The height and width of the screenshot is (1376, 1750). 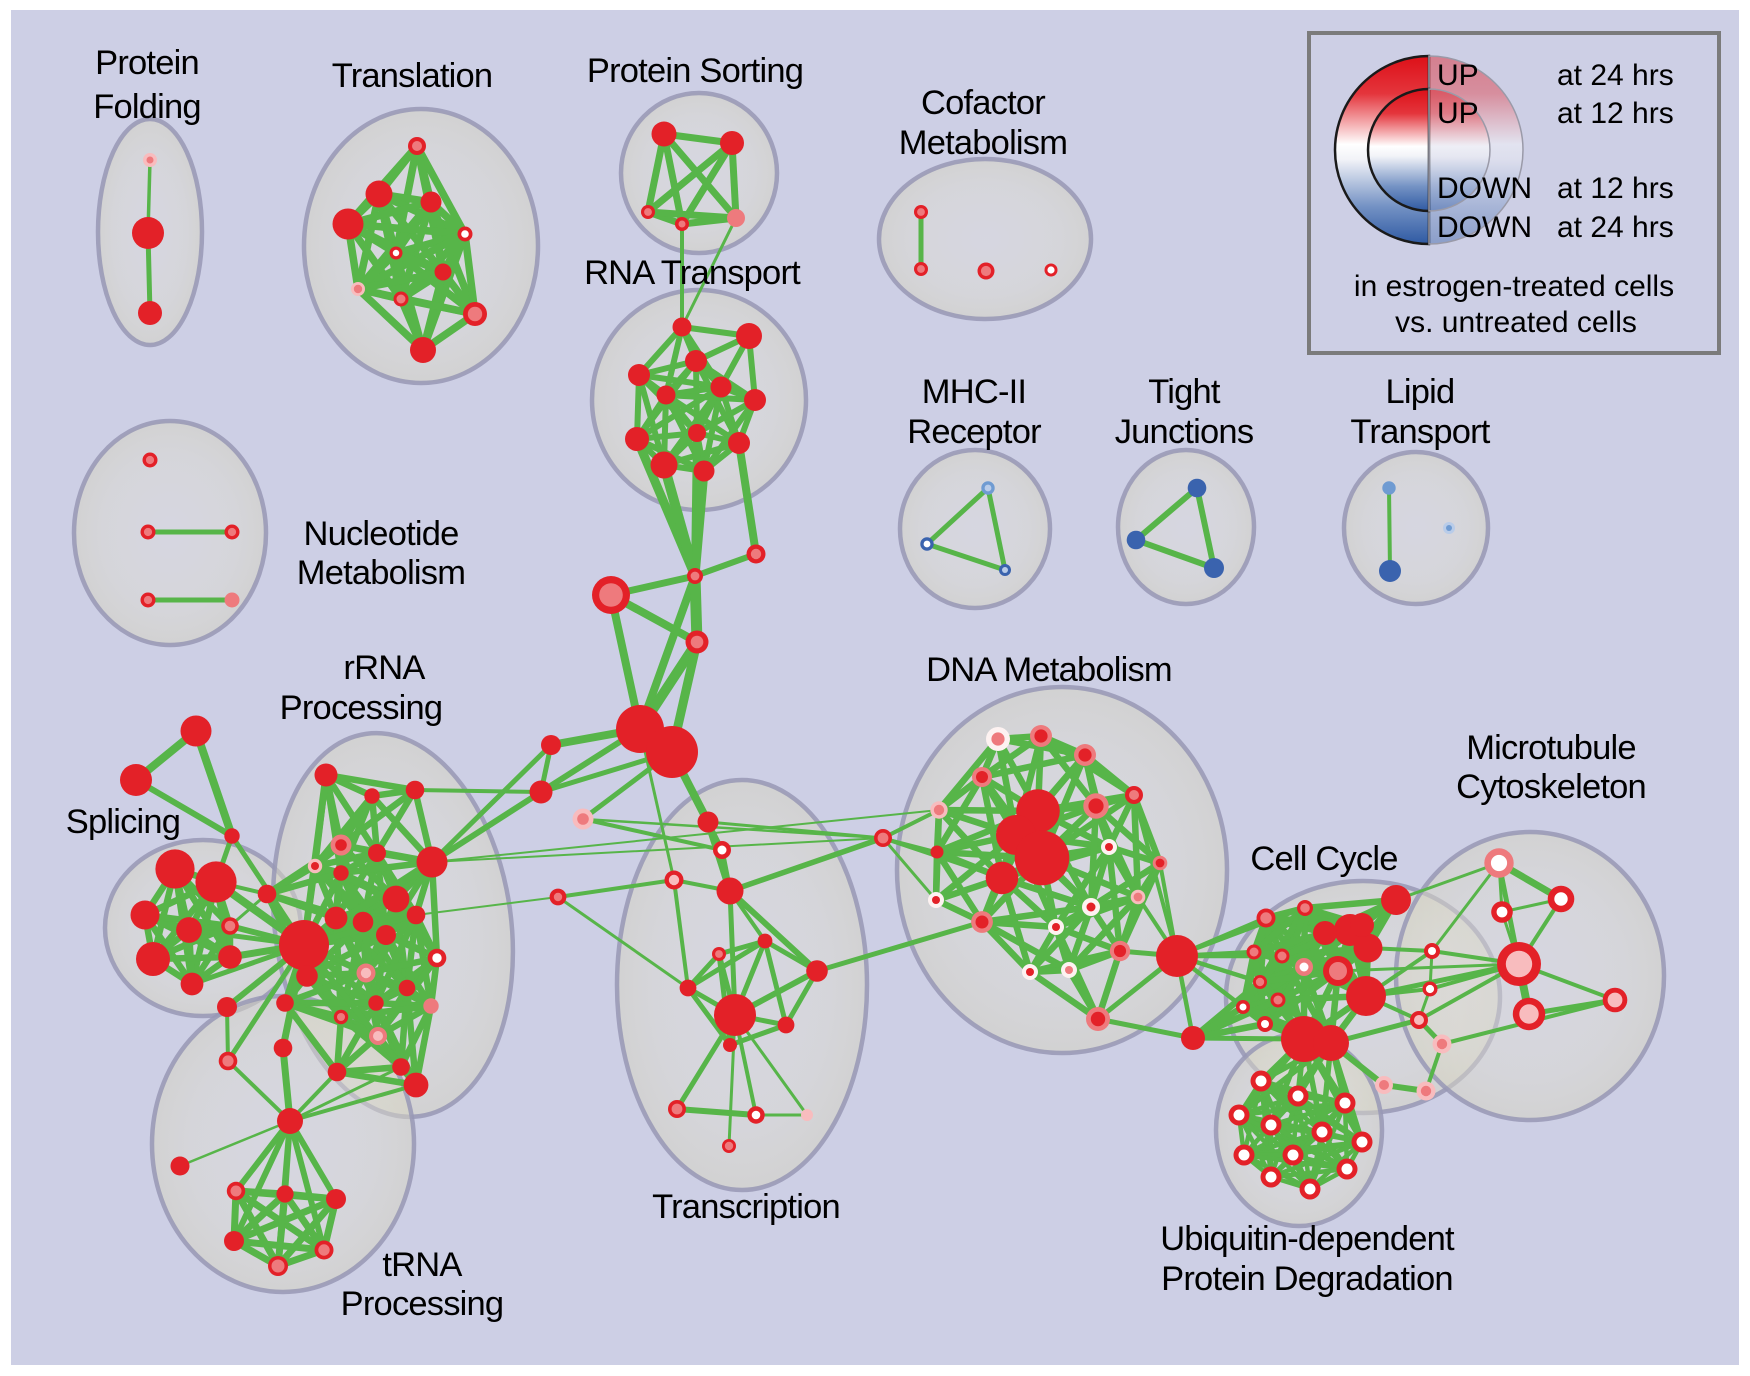 What do you see at coordinates (1307, 1279) in the screenshot?
I see `svg-text: Protein Degradation` at bounding box center [1307, 1279].